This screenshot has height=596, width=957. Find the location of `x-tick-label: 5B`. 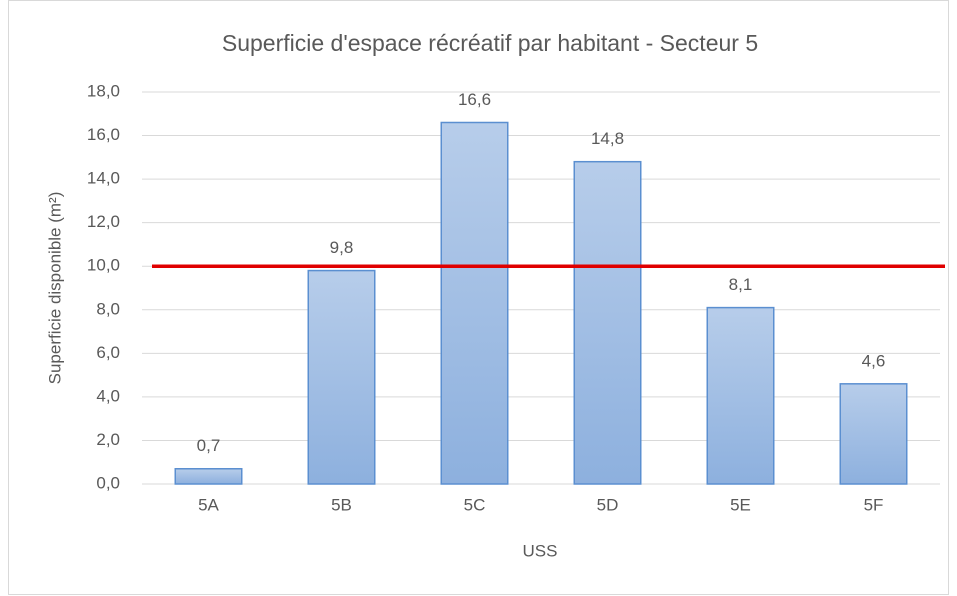

x-tick-label: 5B is located at coordinates (341, 504).